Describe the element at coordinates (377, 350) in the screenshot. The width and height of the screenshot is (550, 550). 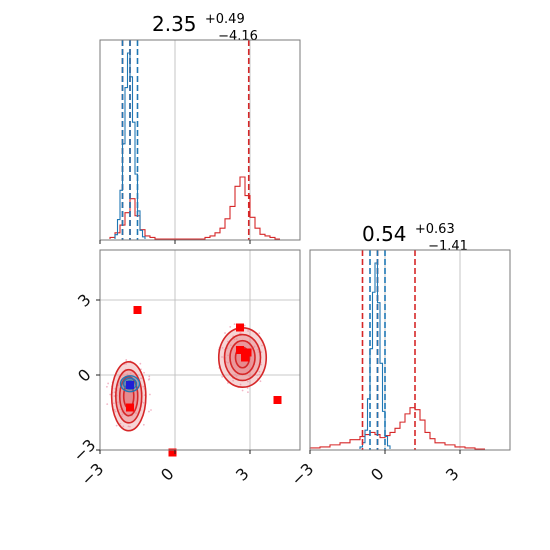
I see `hist-param2-blue-quantiles` at that location.